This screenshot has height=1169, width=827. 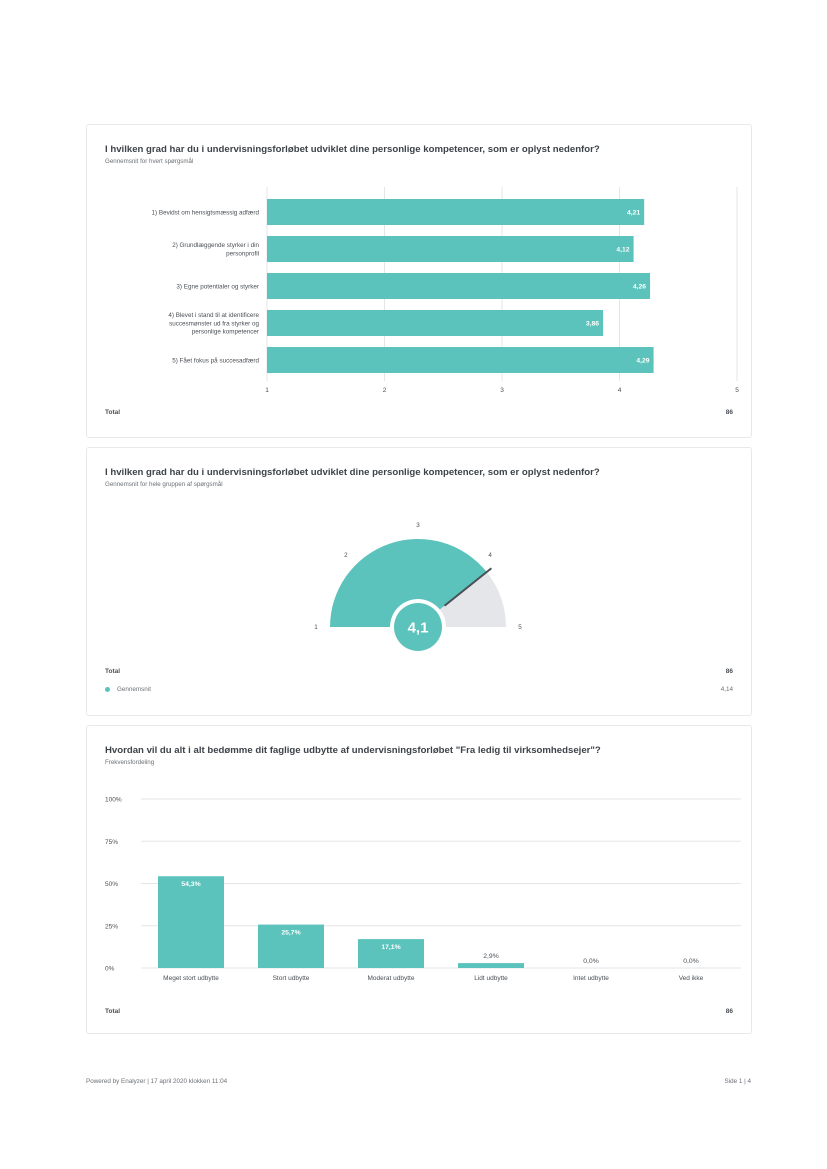 What do you see at coordinates (290, 933) in the screenshot?
I see `bar-value-label: 25,7%` at bounding box center [290, 933].